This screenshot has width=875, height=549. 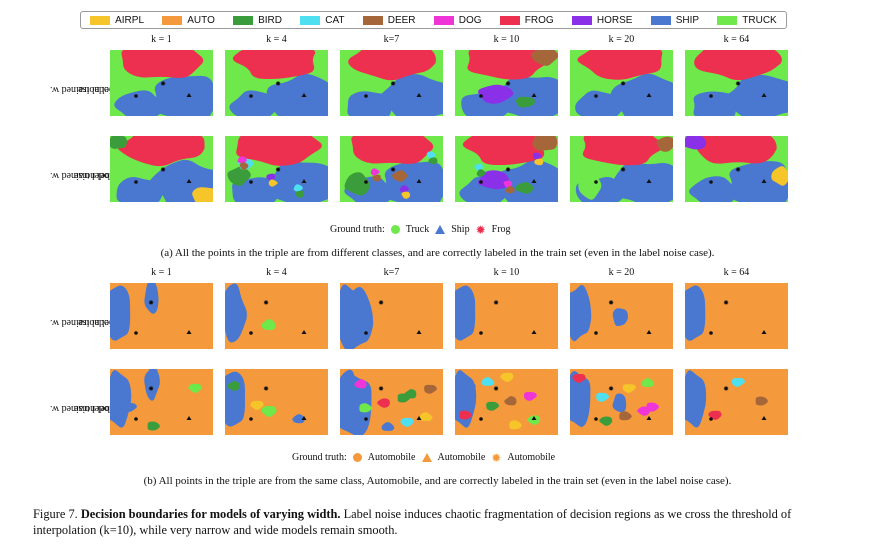 I want to click on legend-label: BIRD, so click(x=270, y=20).